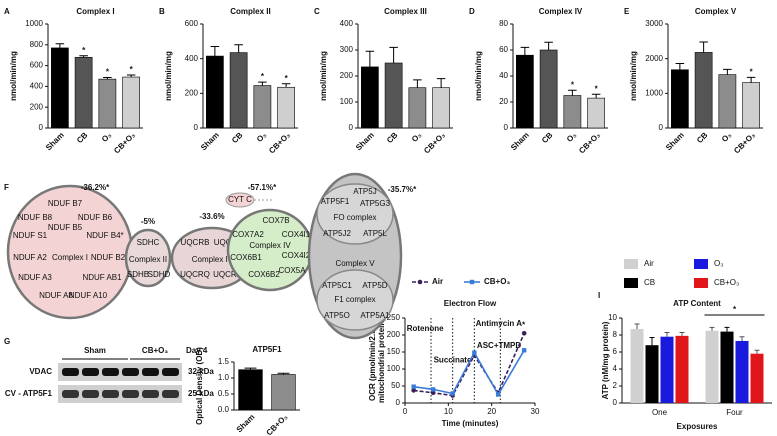  What do you see at coordinates (374, 285) in the screenshot?
I see `subunit-label: ATP5D` at bounding box center [374, 285].